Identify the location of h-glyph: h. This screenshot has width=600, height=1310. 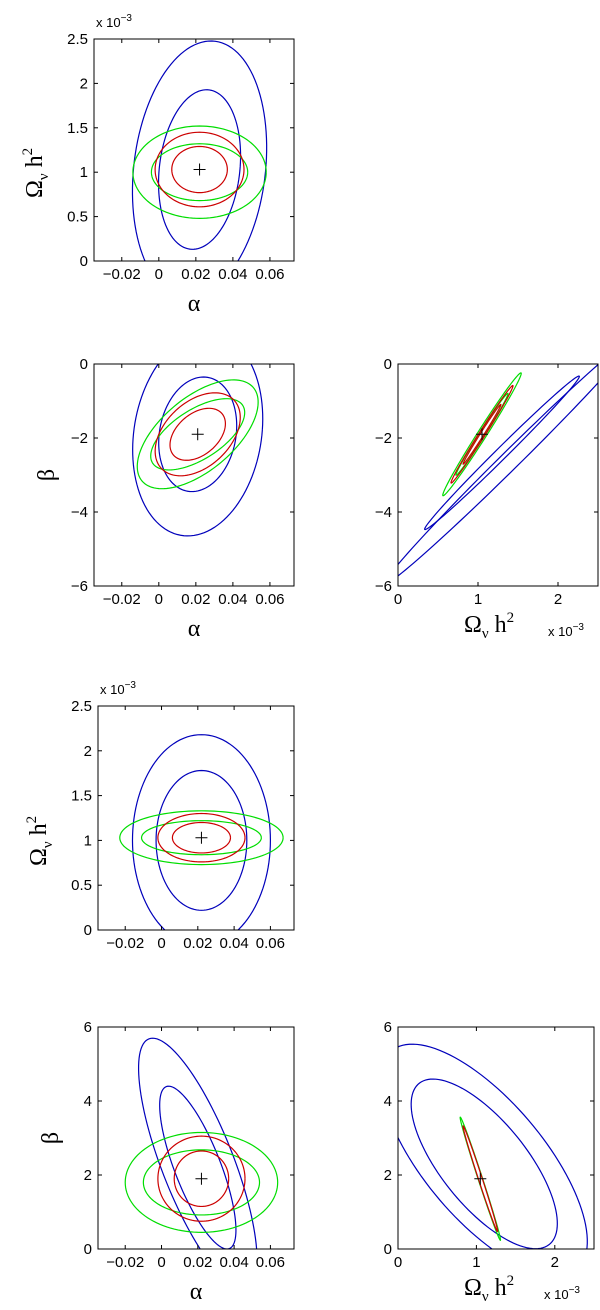
(498, 1288).